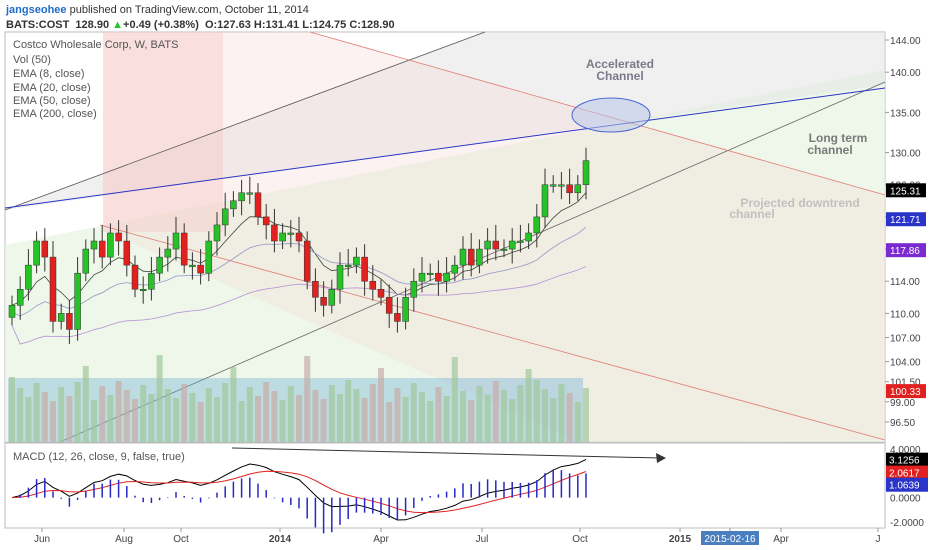 Image resolution: width=932 pixels, height=550 pixels. What do you see at coordinates (905, 282) in the screenshot?
I see `price-tick-label: 114.00` at bounding box center [905, 282].